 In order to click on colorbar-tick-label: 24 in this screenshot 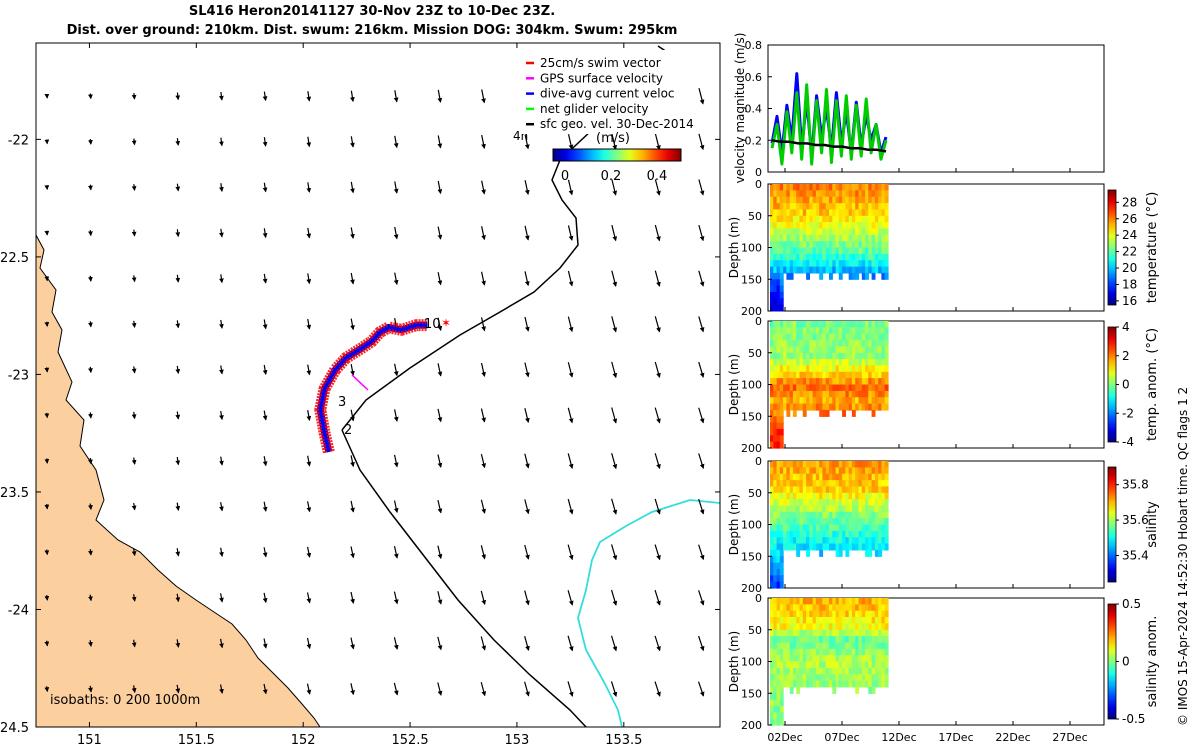, I will do `click(1129, 235)`.